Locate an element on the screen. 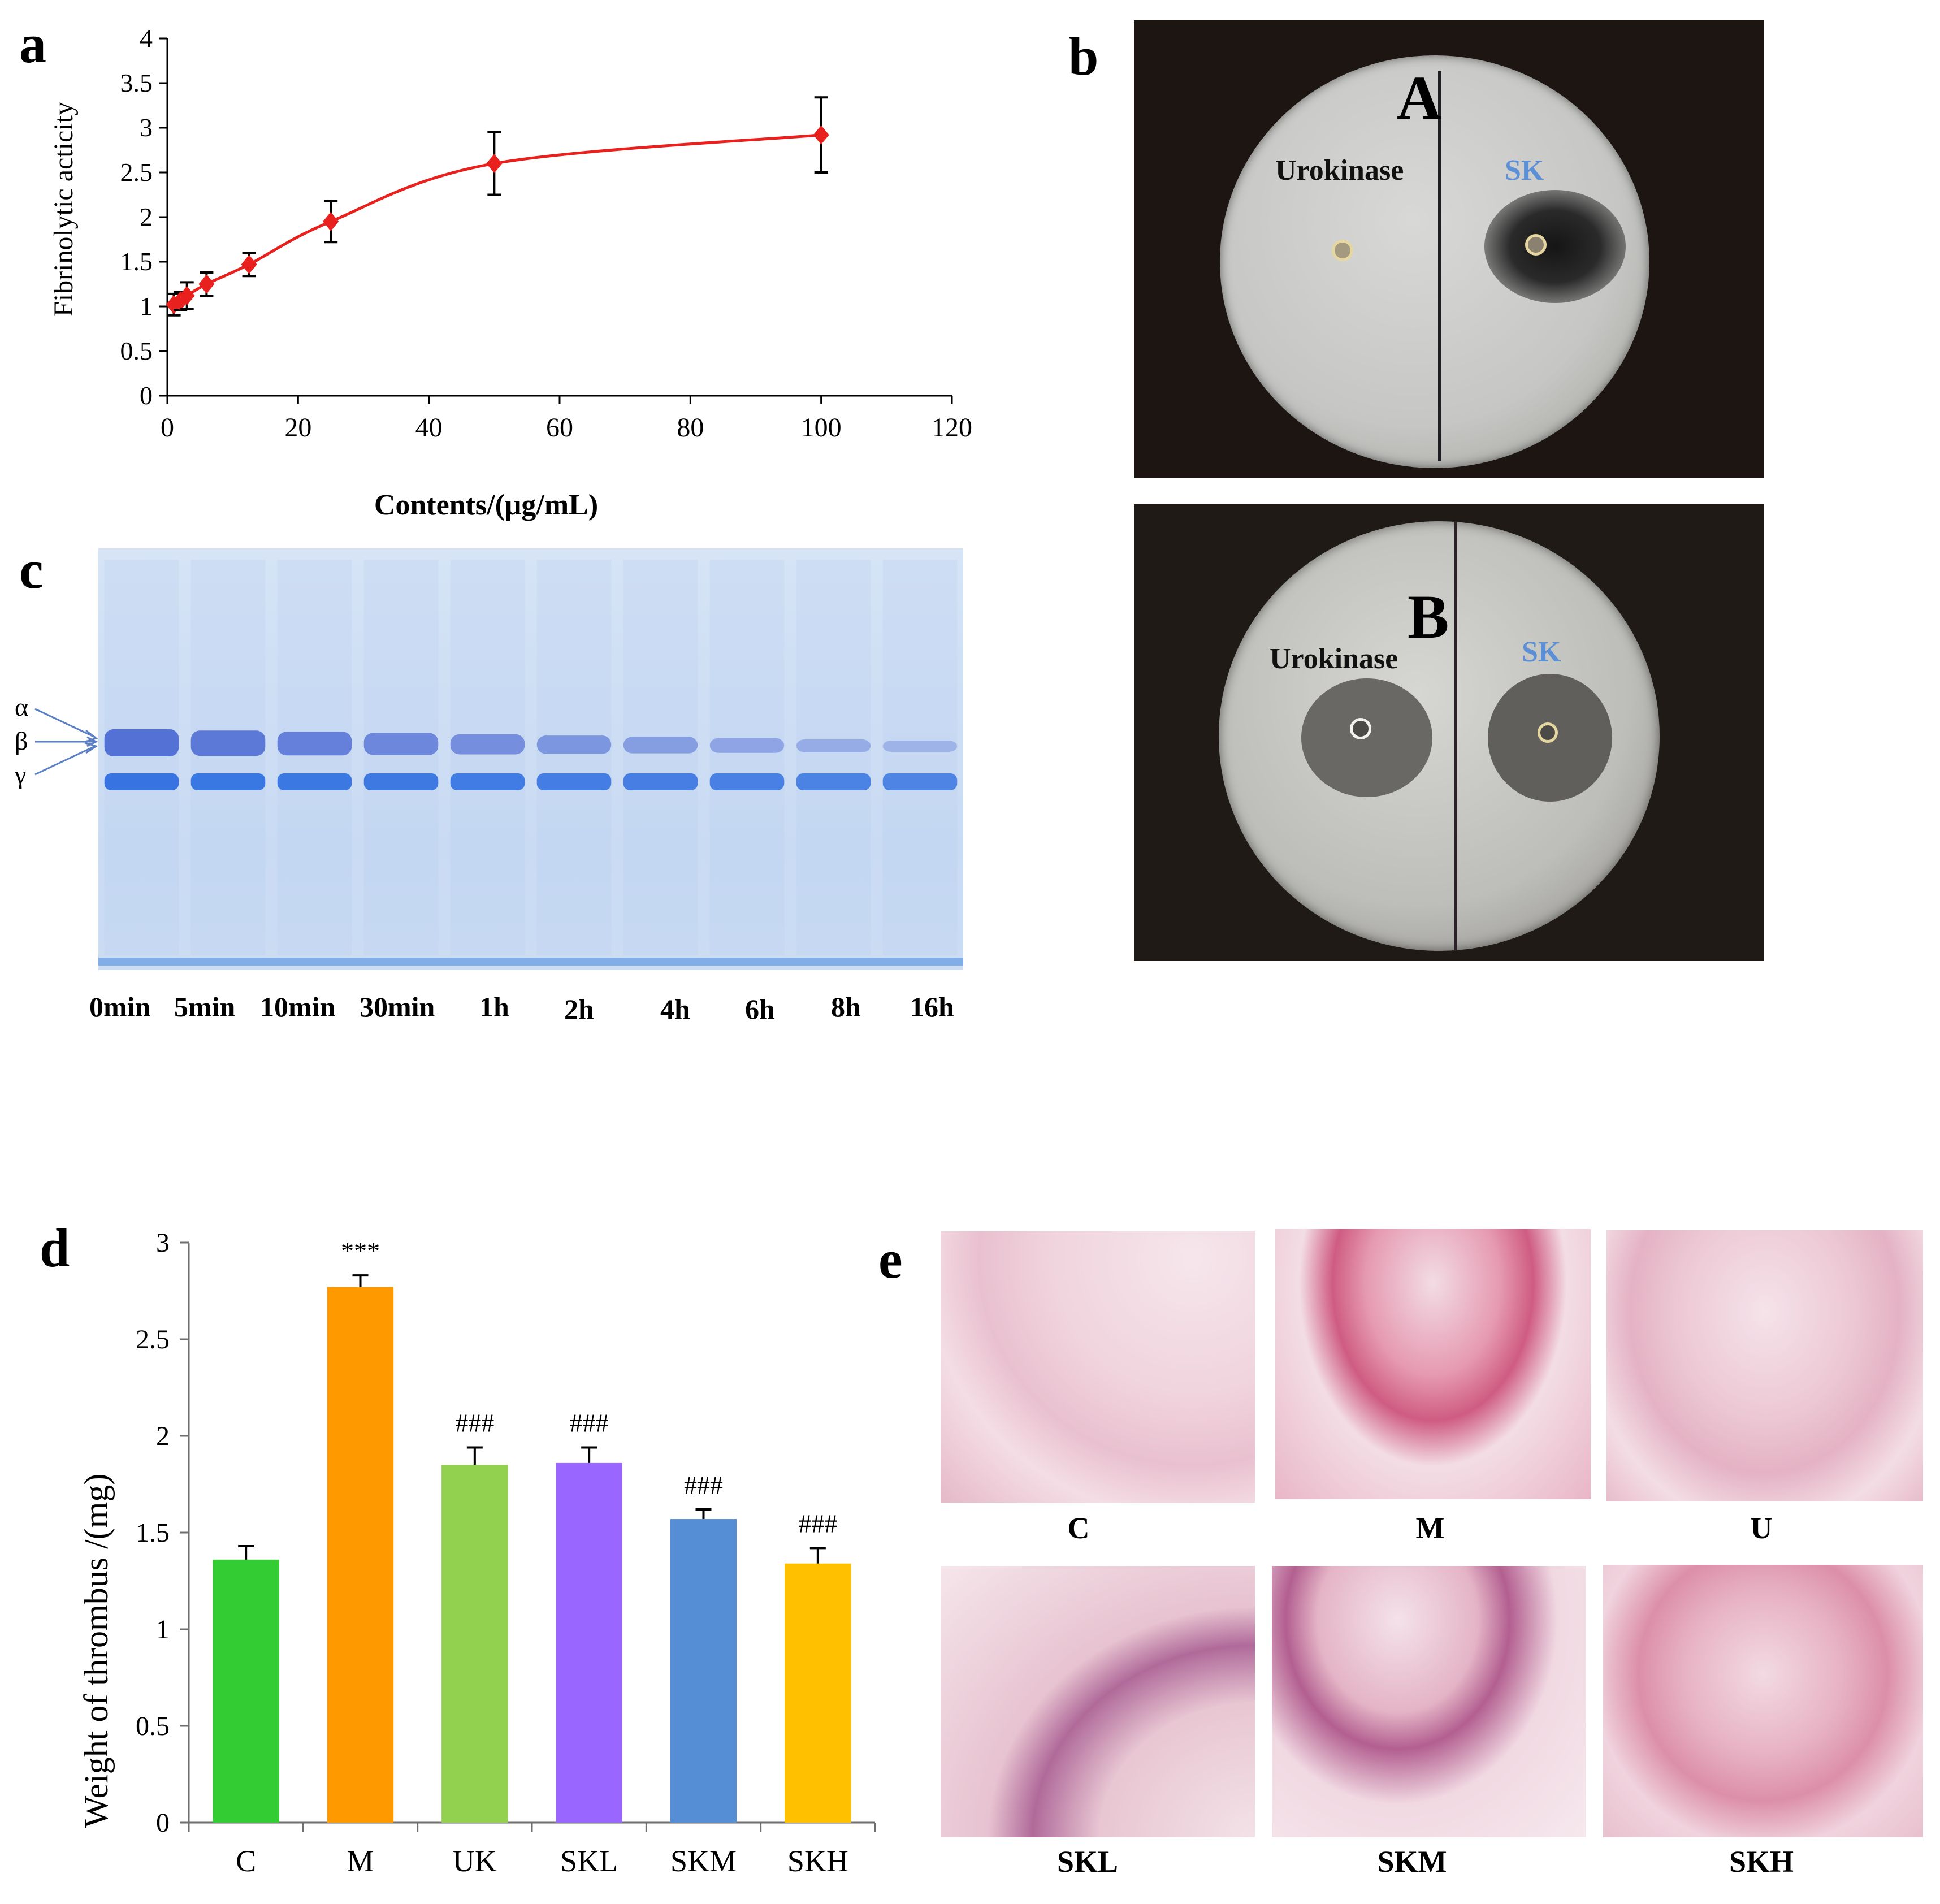 Image resolution: width=1940 pixels, height=1904 pixels. plate-a-sk-clear-zone is located at coordinates (1555, 246).